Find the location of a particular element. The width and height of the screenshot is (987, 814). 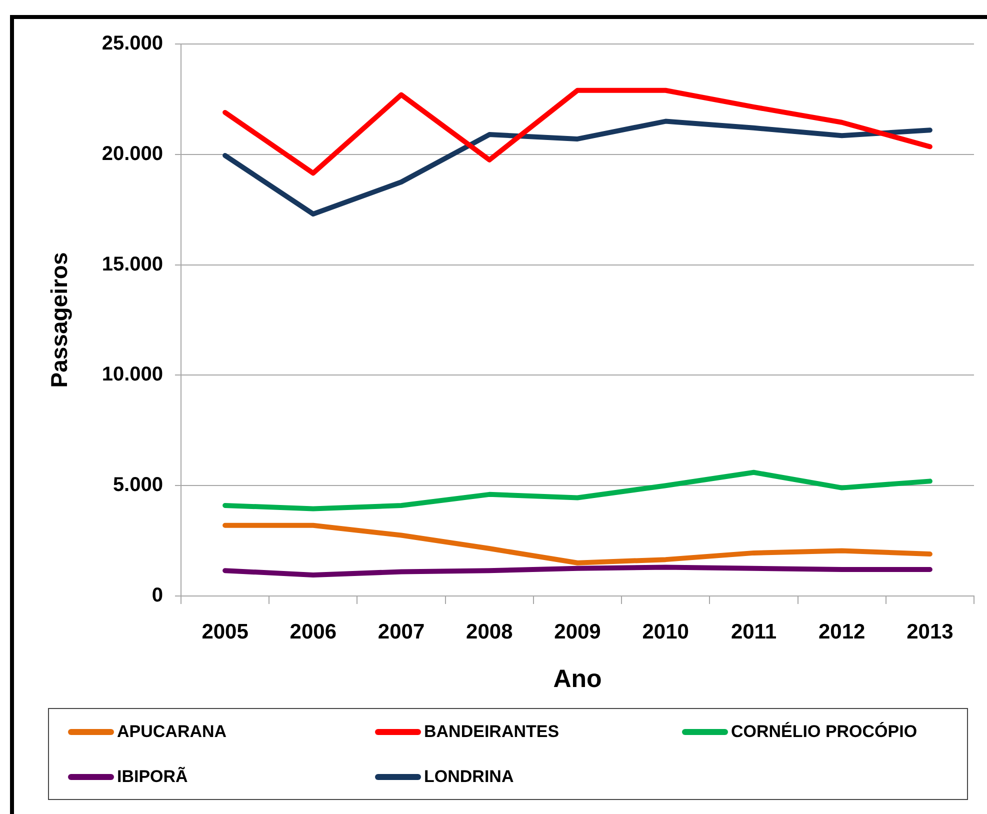

x-tick-label: 2006 is located at coordinates (313, 632).